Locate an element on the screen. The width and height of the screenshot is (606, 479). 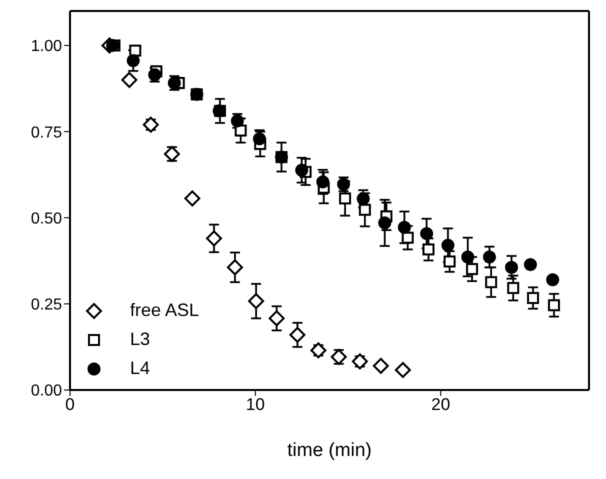
y-tick-label: 0.25 is located at coordinates (46, 305).